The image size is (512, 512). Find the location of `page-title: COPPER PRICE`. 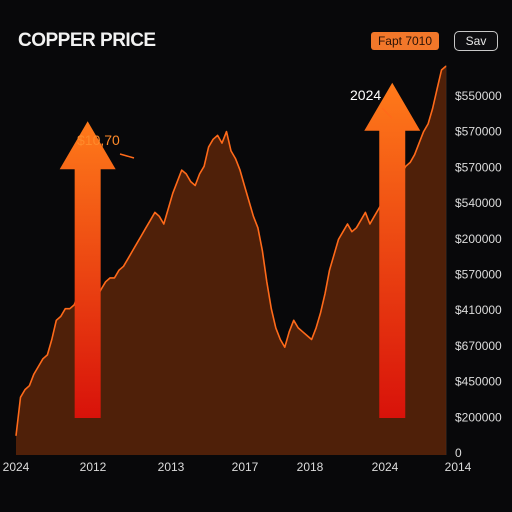

page-title: COPPER PRICE is located at coordinates (87, 40).